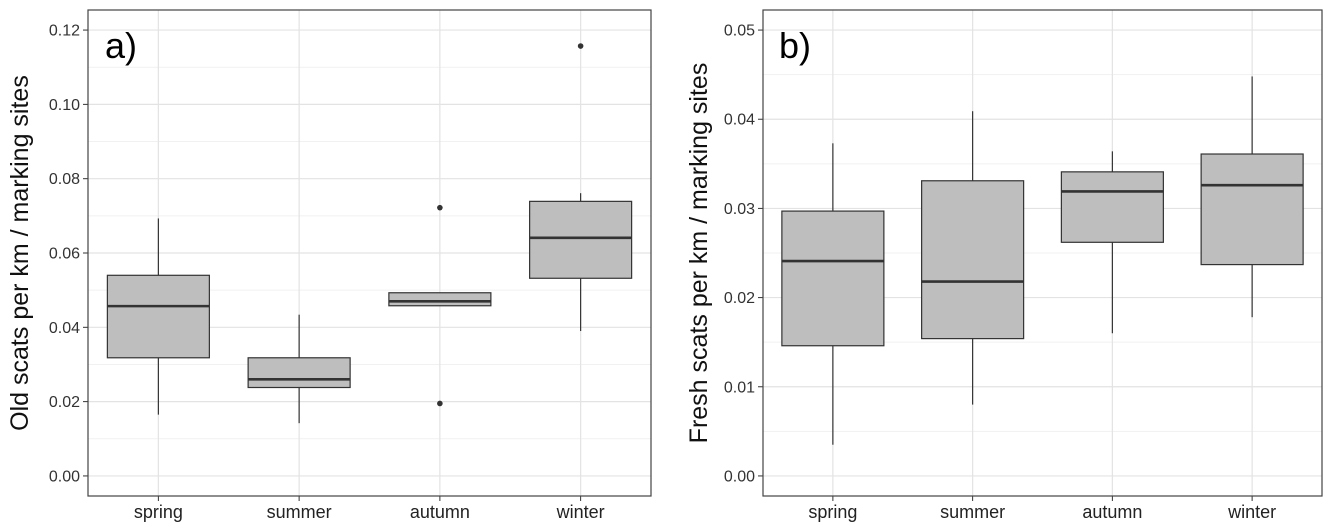  What do you see at coordinates (64, 105) in the screenshot?
I see `y-tick-label: 0.10` at bounding box center [64, 105].